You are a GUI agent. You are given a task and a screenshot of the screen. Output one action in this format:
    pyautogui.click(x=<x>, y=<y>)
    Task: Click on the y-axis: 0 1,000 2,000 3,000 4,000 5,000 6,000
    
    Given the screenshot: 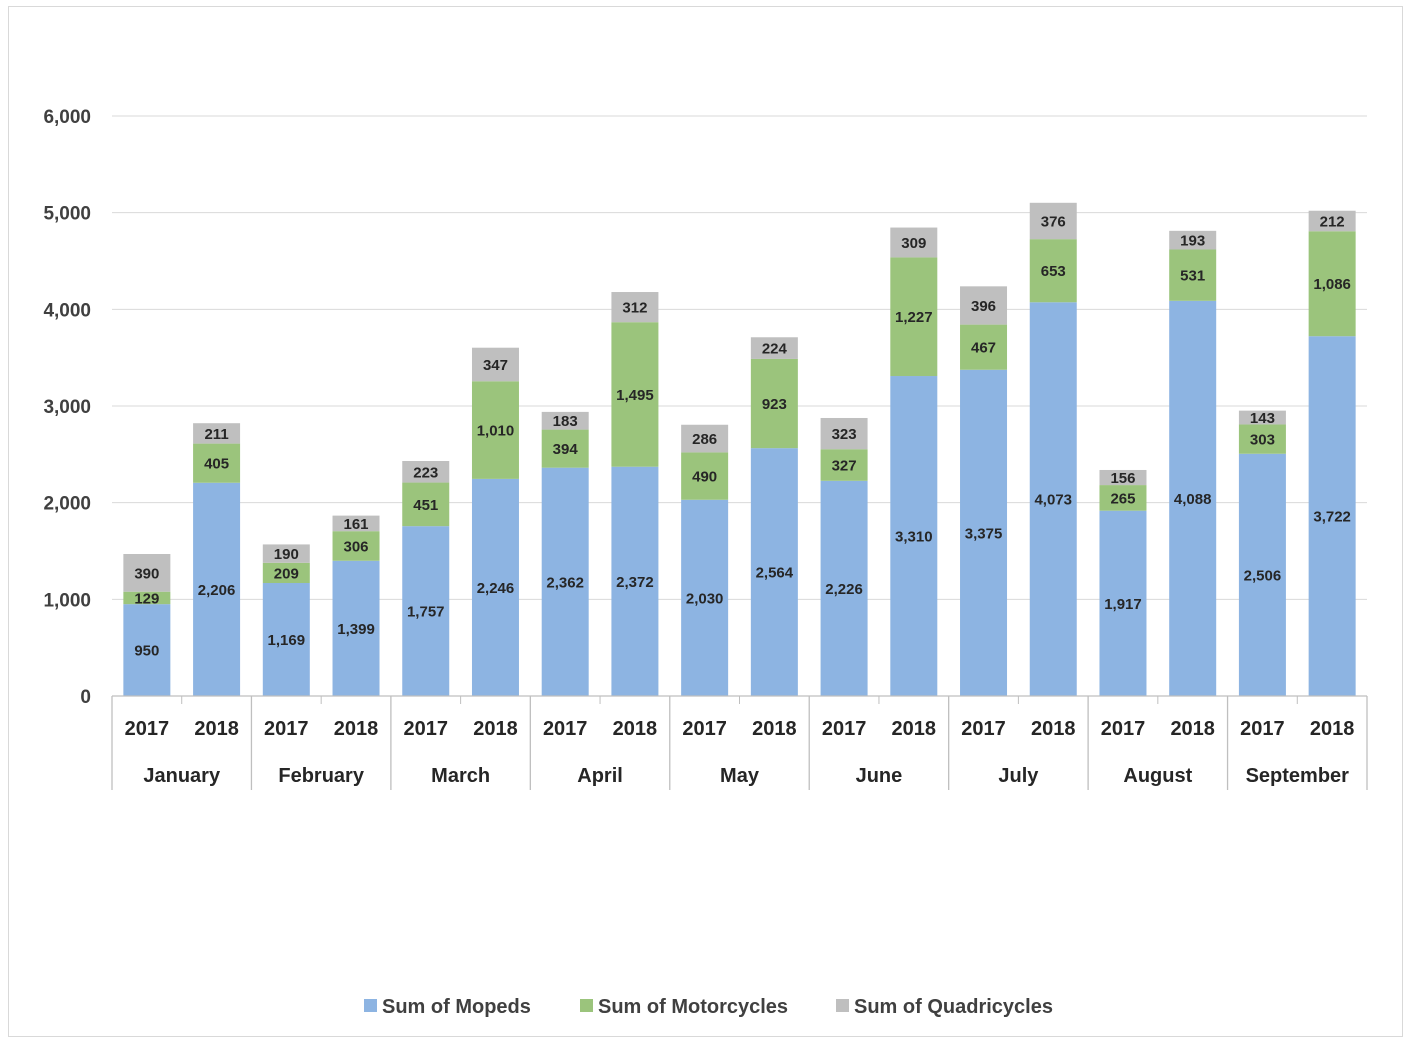 What is the action you would take?
    pyautogui.click(x=67, y=407)
    